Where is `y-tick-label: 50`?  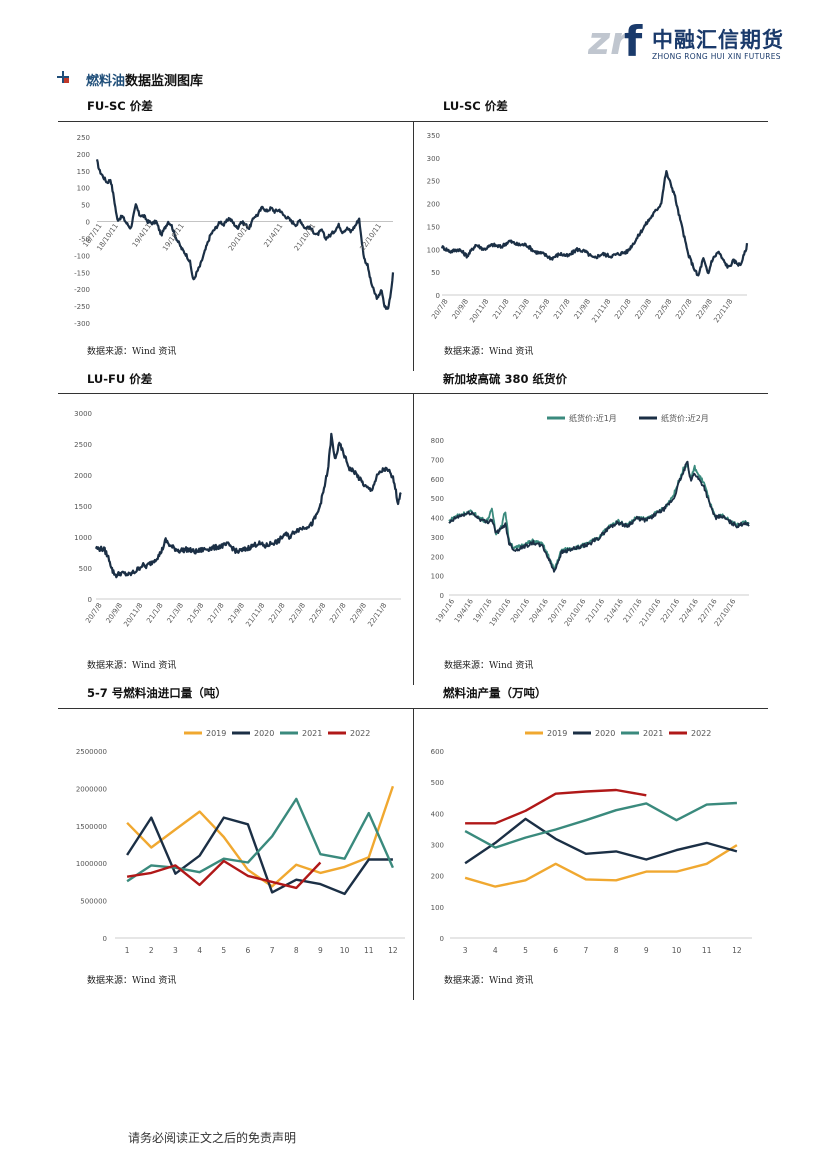
y-tick-label: 50 is located at coordinates (435, 273).